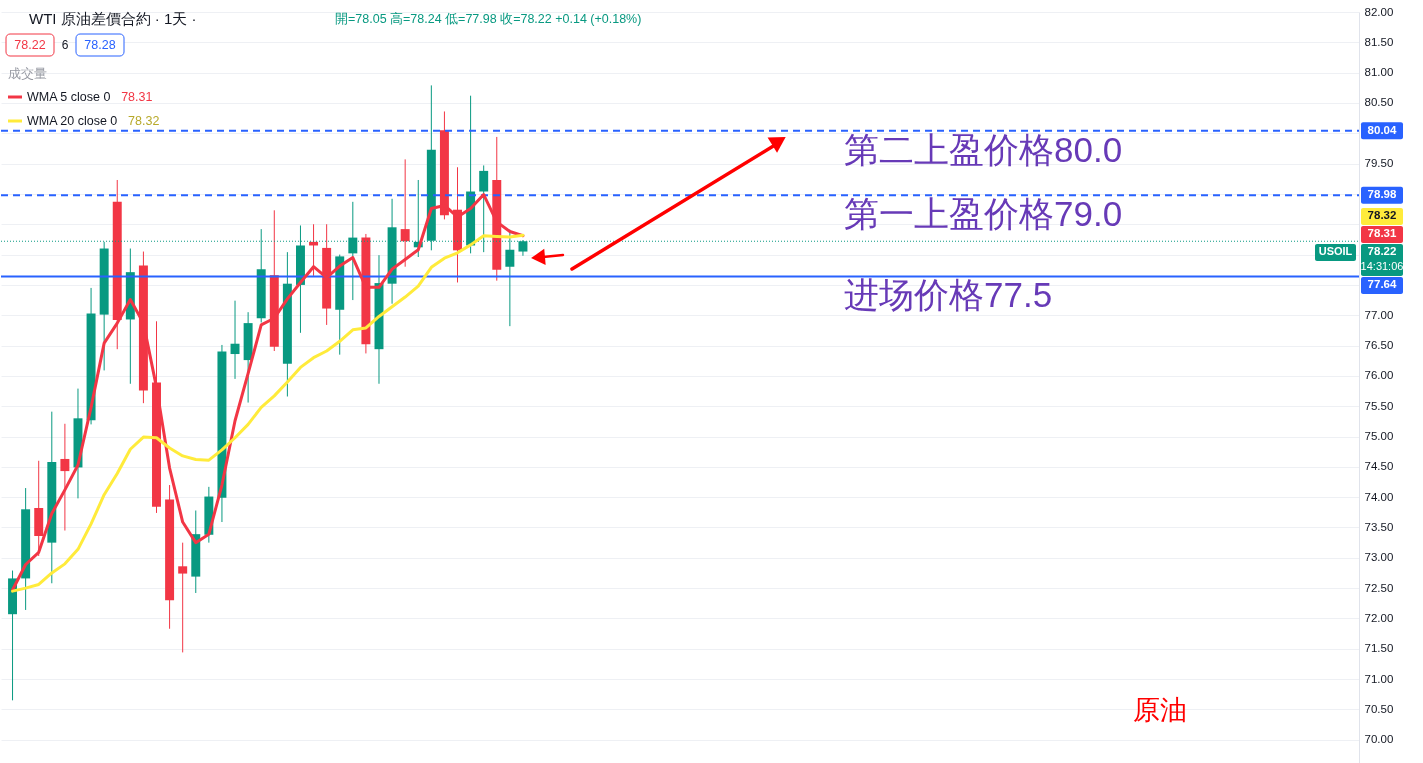 This screenshot has width=1423, height=763. What do you see at coordinates (1379, 72) in the screenshot?
I see `y-tick-label: 81.00` at bounding box center [1379, 72].